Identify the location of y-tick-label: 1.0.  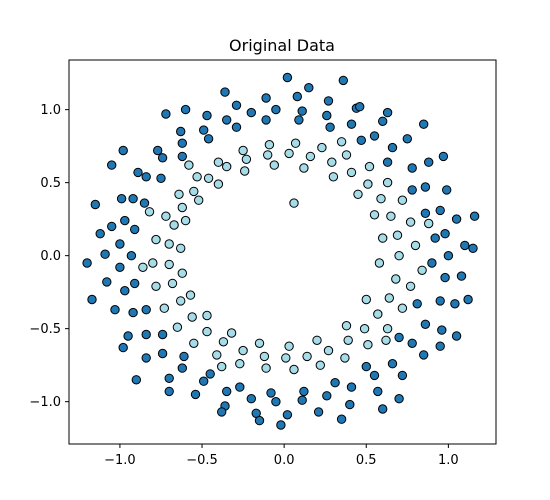
(50, 110).